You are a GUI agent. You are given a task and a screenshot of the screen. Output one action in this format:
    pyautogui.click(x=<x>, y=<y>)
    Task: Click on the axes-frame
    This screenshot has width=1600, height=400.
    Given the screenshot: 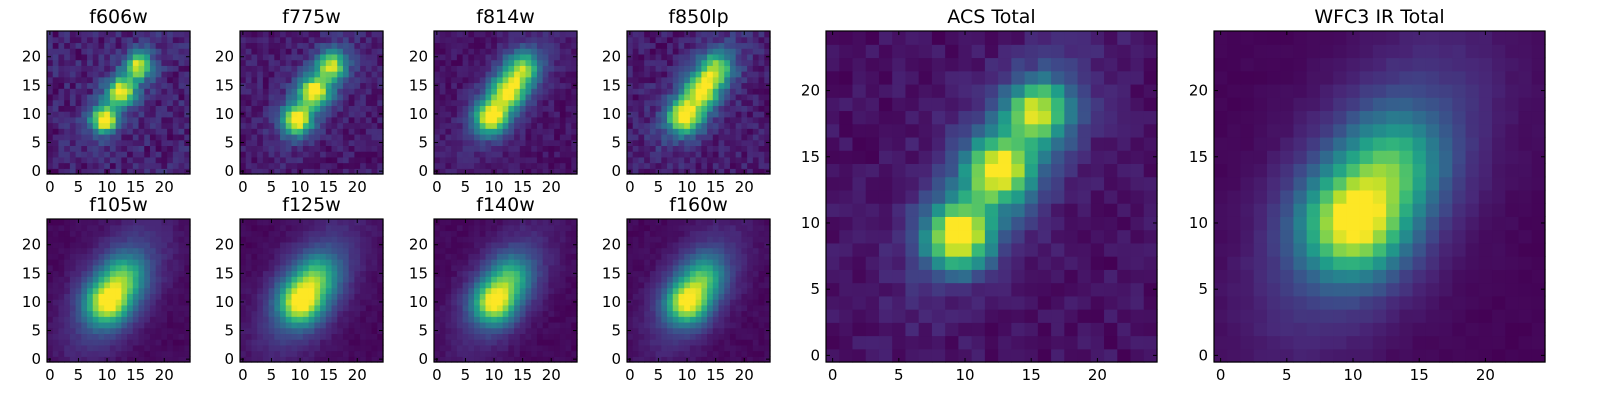 What is the action you would take?
    pyautogui.click(x=698, y=102)
    